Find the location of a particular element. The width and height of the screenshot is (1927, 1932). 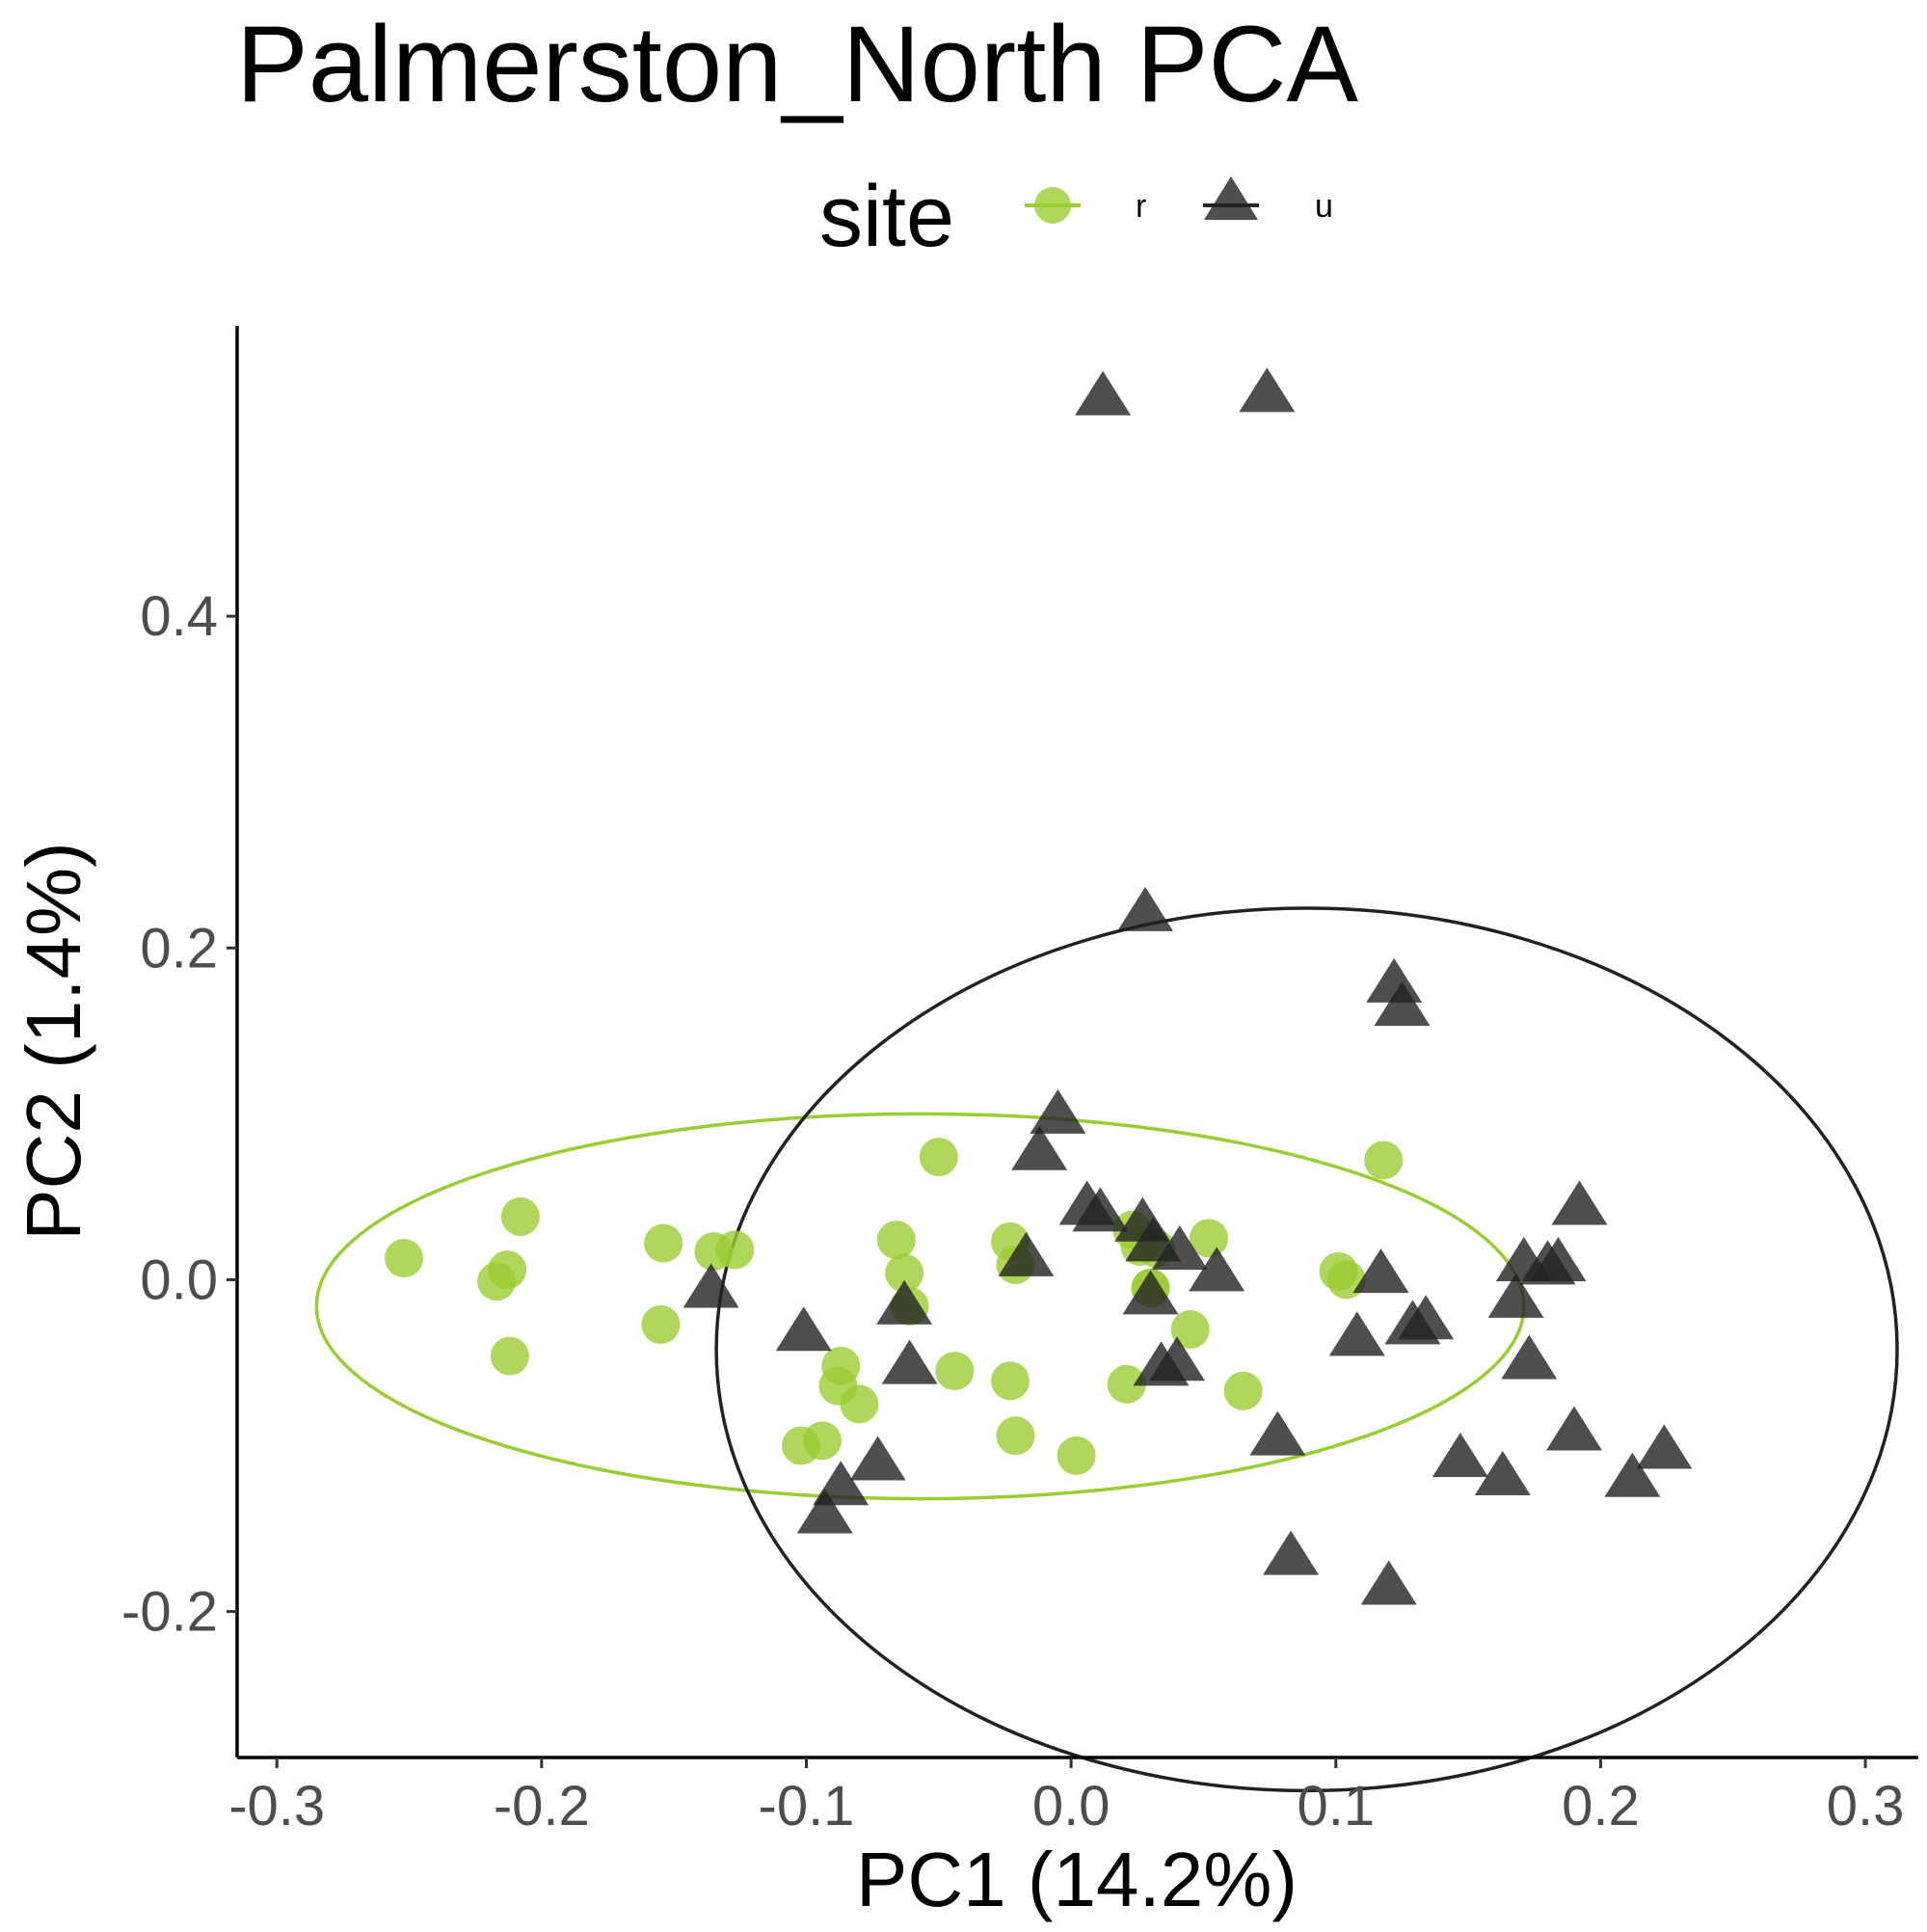

y-tick-label: 0.0 is located at coordinates (179, 1279).